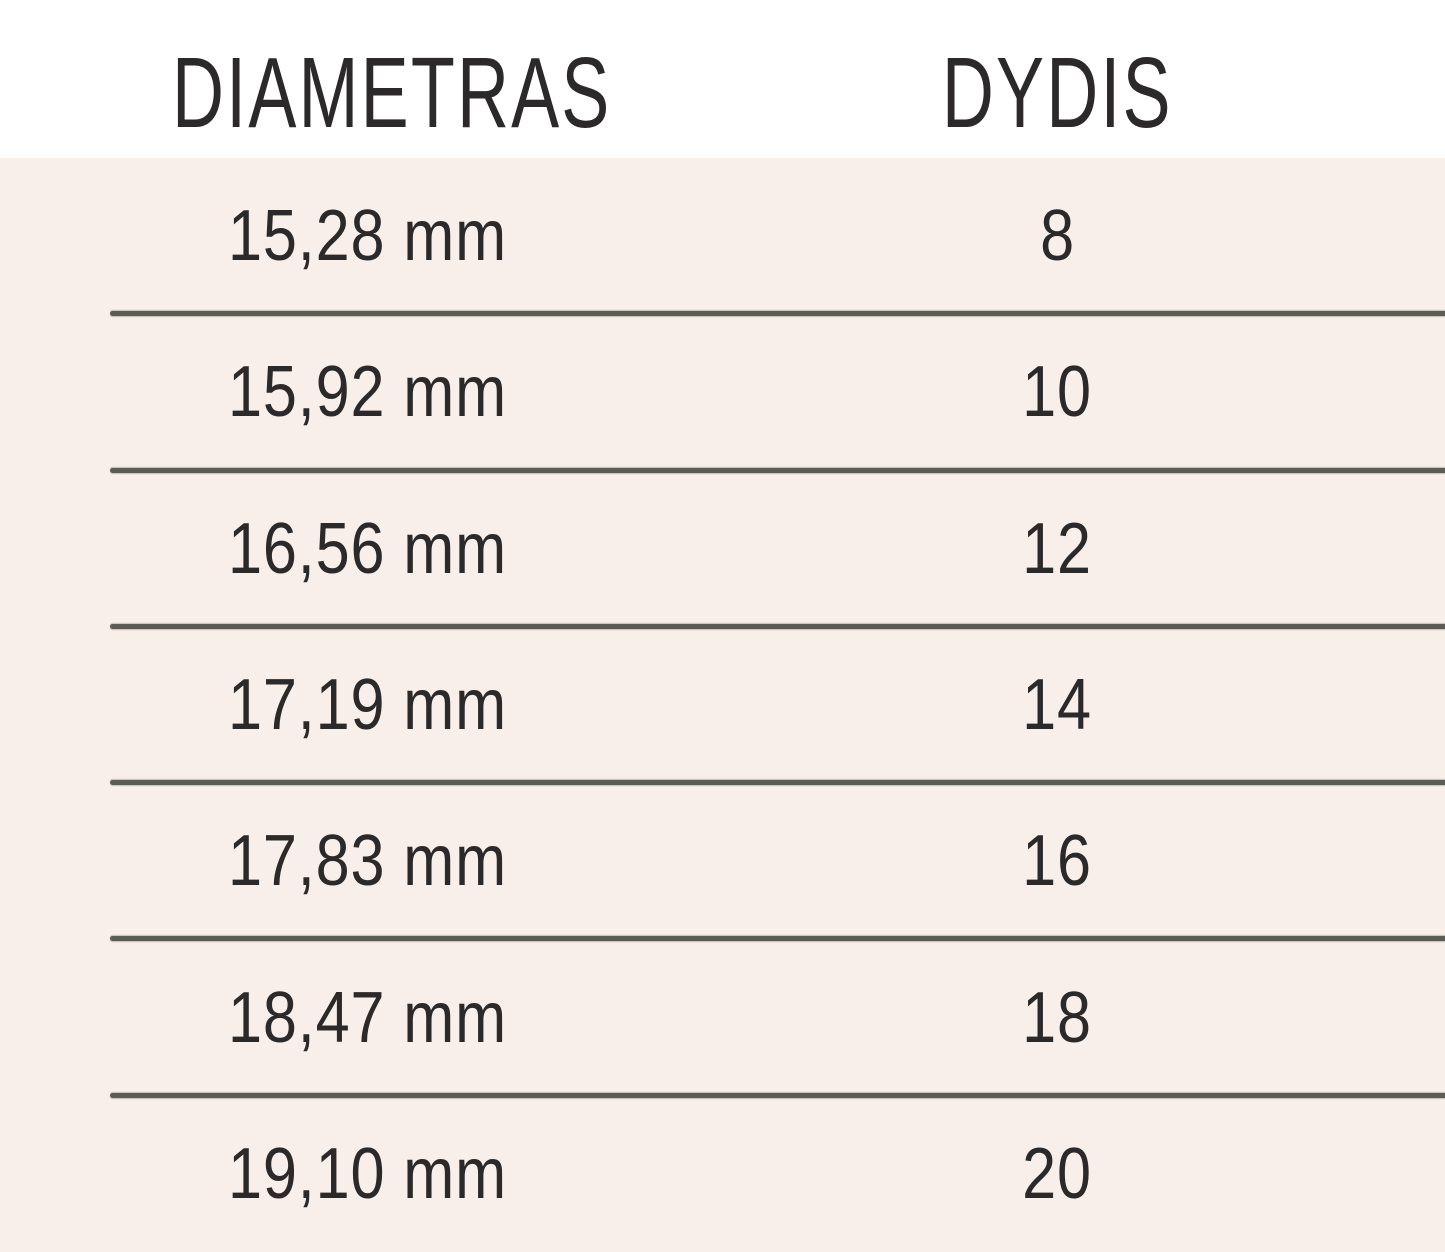  I want to click on diameter-value: 17,83 mm, so click(367, 861).